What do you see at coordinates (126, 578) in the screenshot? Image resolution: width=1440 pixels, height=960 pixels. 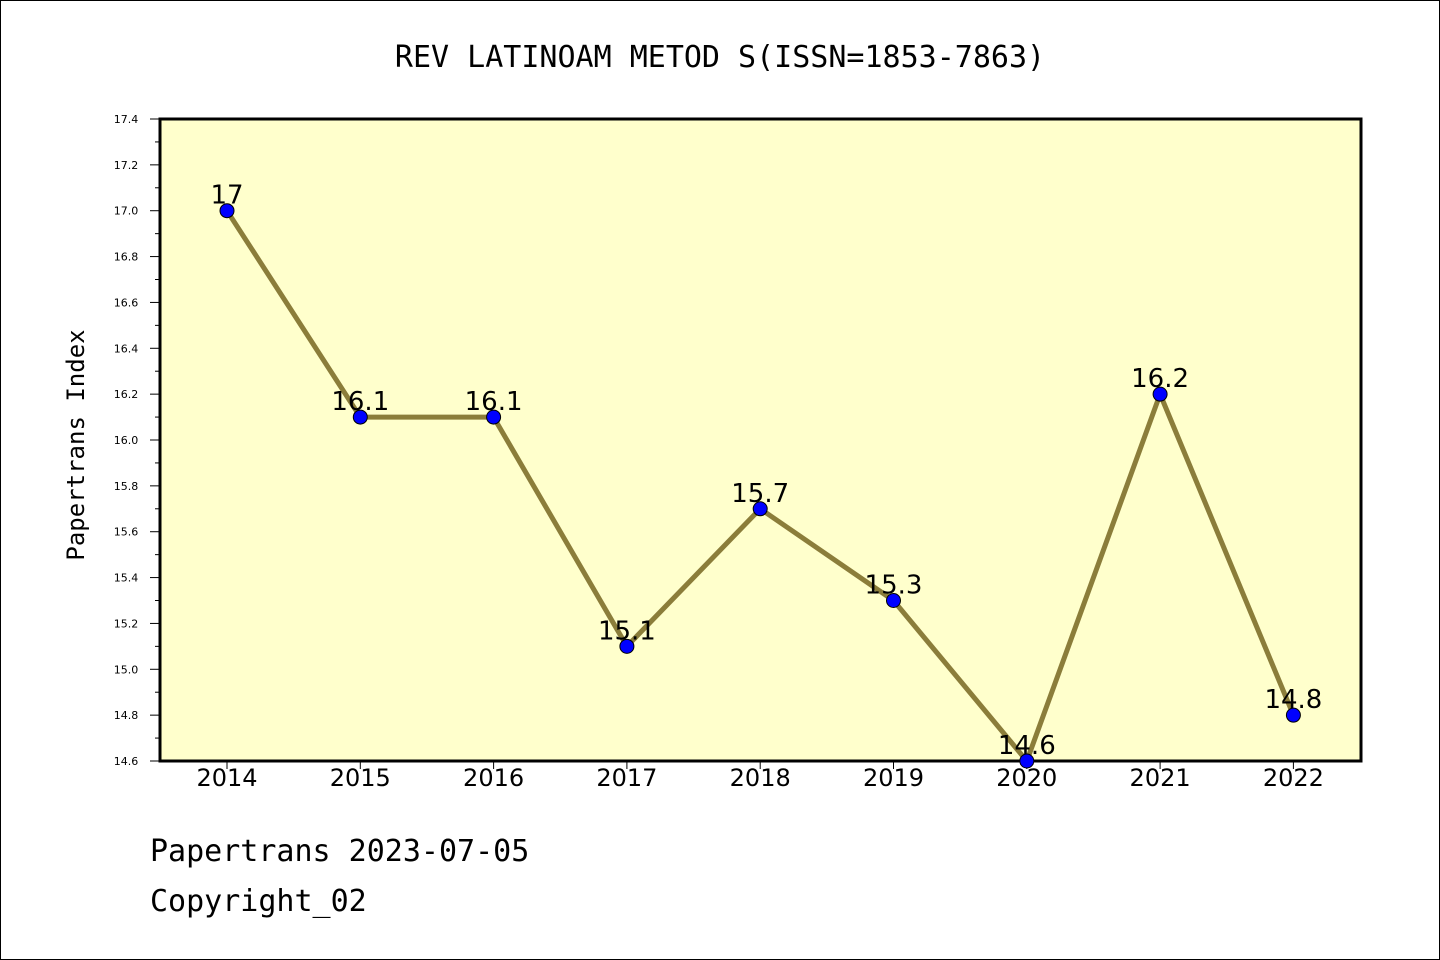 I see `y-tick-label: 15.4` at bounding box center [126, 578].